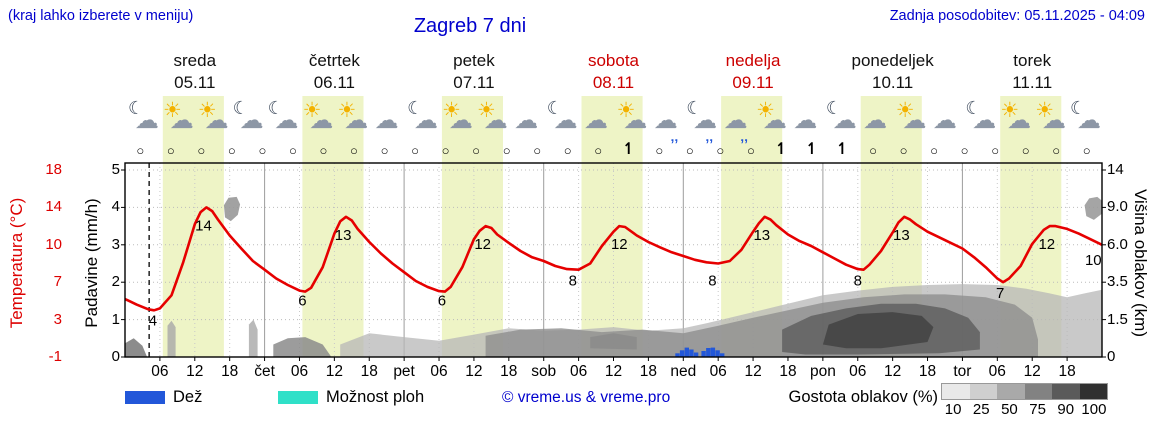  I want to click on credit-link: © vreme.us & vreme.pro, so click(586, 397).